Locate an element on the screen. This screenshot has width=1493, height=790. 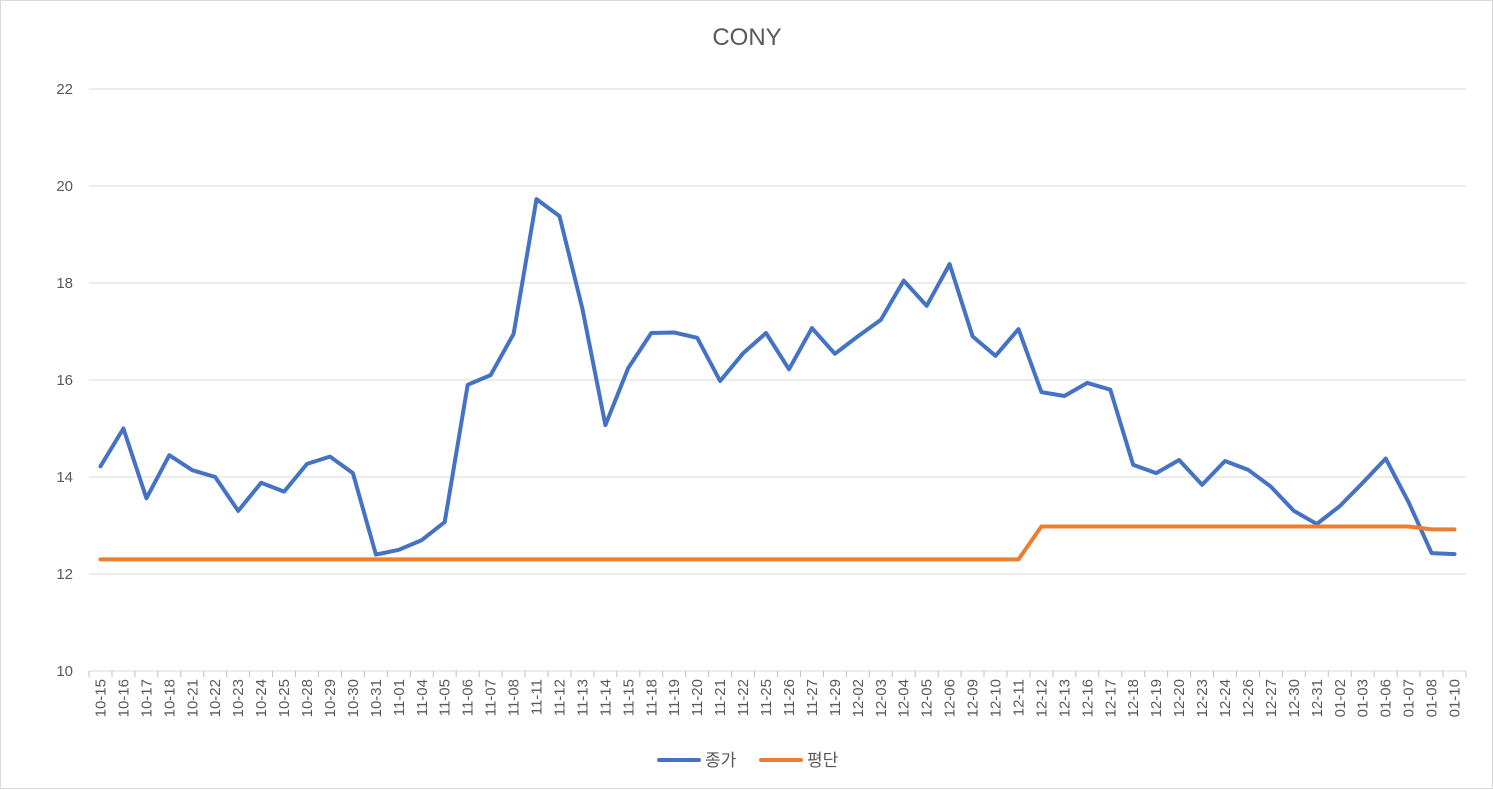
x-tick-label: 11-05 is located at coordinates (445, 697).